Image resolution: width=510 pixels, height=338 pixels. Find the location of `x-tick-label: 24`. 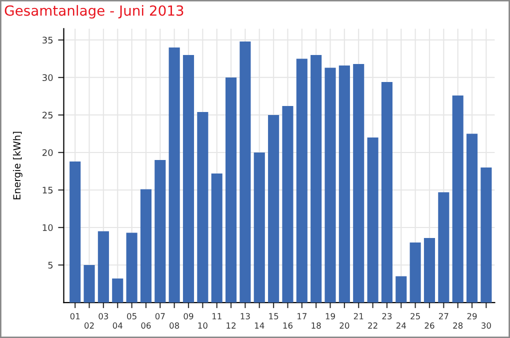

x-tick-label: 24 is located at coordinates (401, 325).